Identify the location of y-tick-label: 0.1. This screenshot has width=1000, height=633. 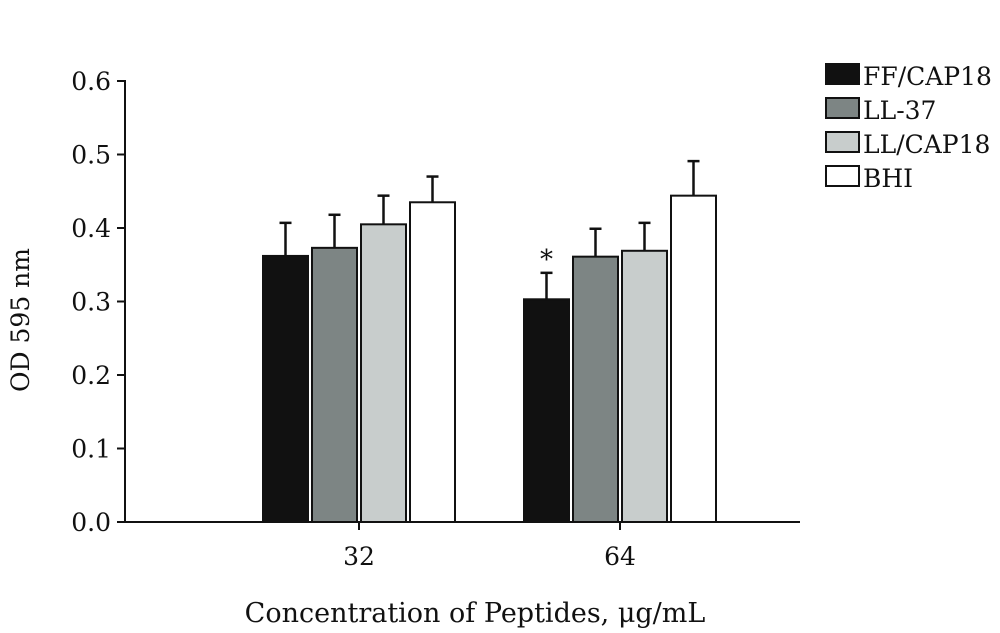
(91, 449).